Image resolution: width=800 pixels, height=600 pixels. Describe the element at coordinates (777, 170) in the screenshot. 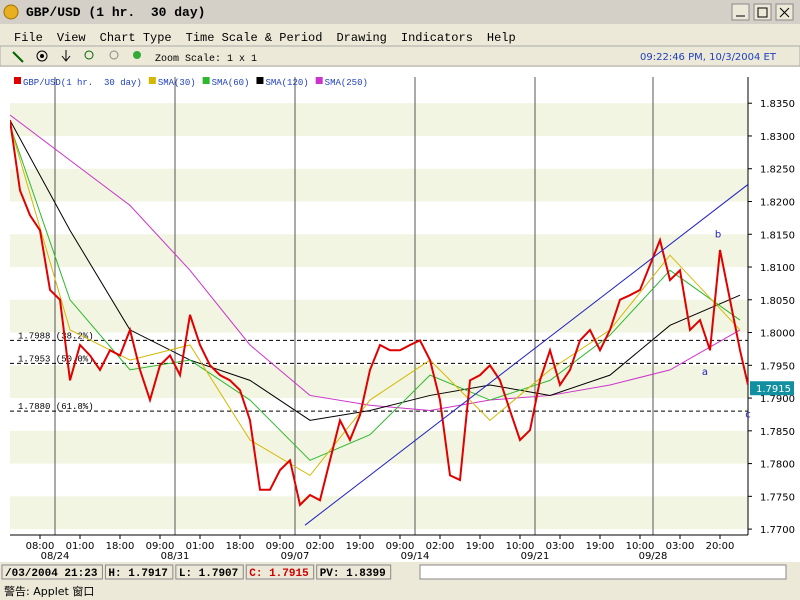

I see `y-tick-label: 1.8250` at that location.